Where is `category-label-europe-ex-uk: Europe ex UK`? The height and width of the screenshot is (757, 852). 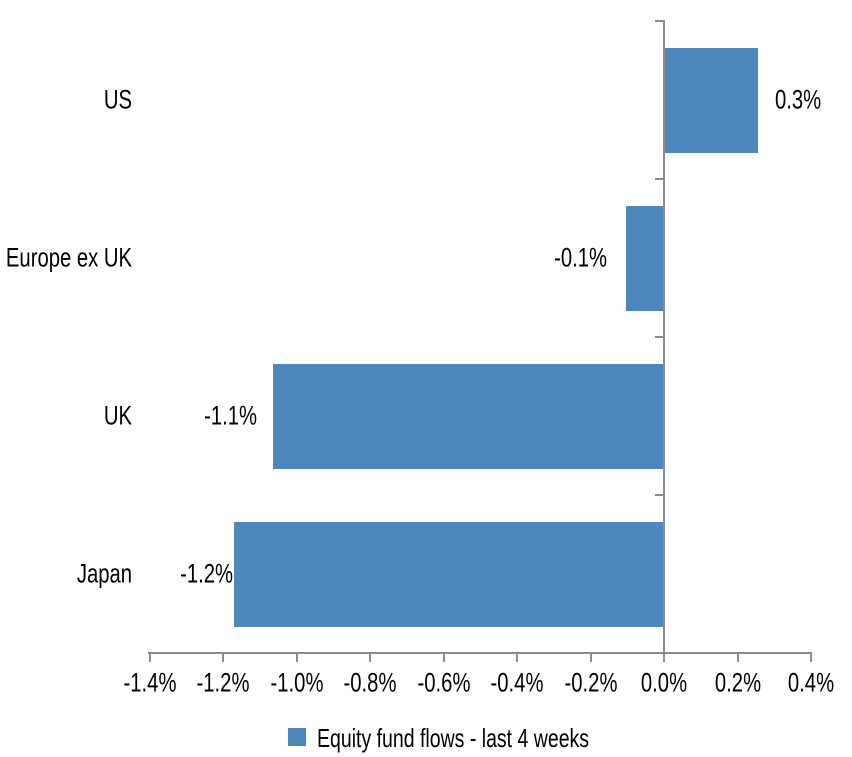 category-label-europe-ex-uk: Europe ex UK is located at coordinates (68, 257).